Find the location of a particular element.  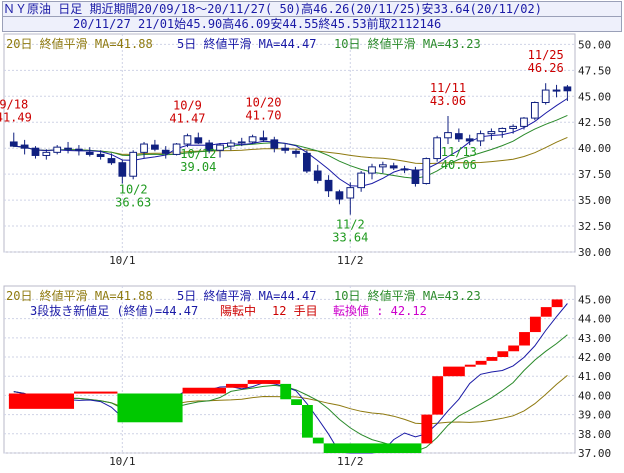

y-tick-label: 30.00 is located at coordinates (594, 252).